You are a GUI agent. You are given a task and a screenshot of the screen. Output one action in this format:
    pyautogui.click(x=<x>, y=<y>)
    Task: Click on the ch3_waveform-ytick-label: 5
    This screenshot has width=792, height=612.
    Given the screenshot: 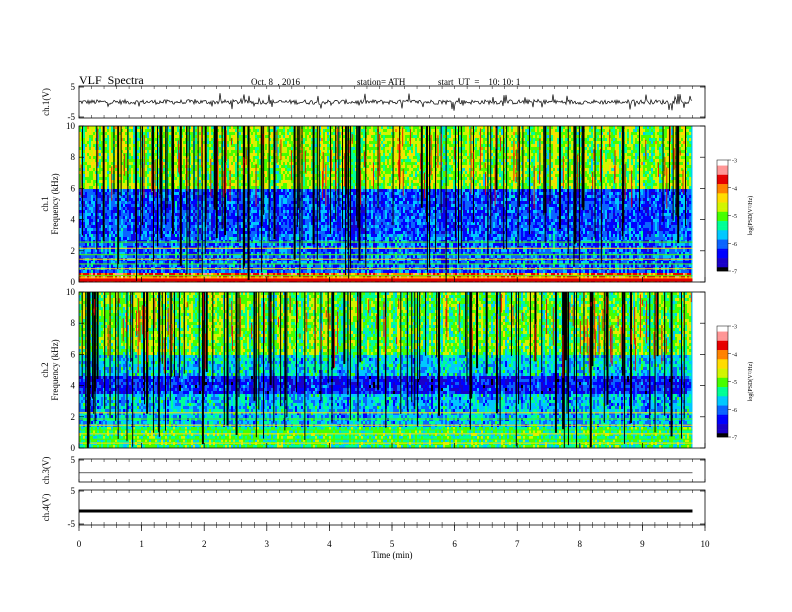 What is the action you would take?
    pyautogui.click(x=73, y=460)
    